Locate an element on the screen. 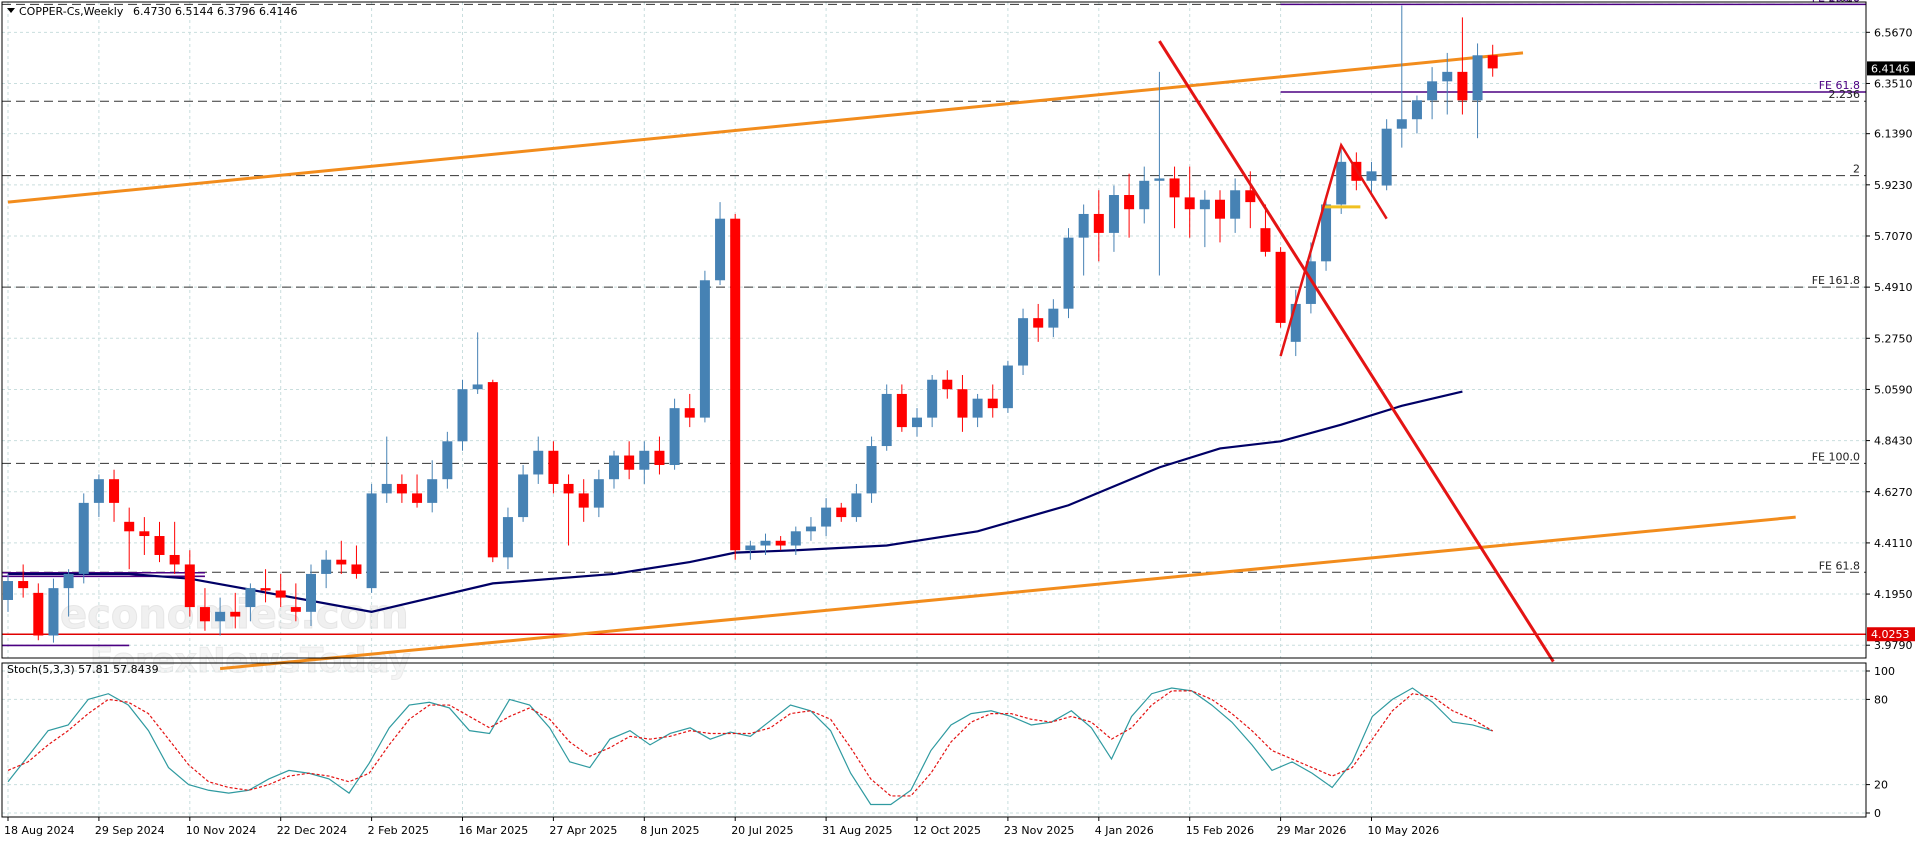 This screenshot has height=845, width=1916. dropdown-triangle-icon is located at coordinates (11, 10).